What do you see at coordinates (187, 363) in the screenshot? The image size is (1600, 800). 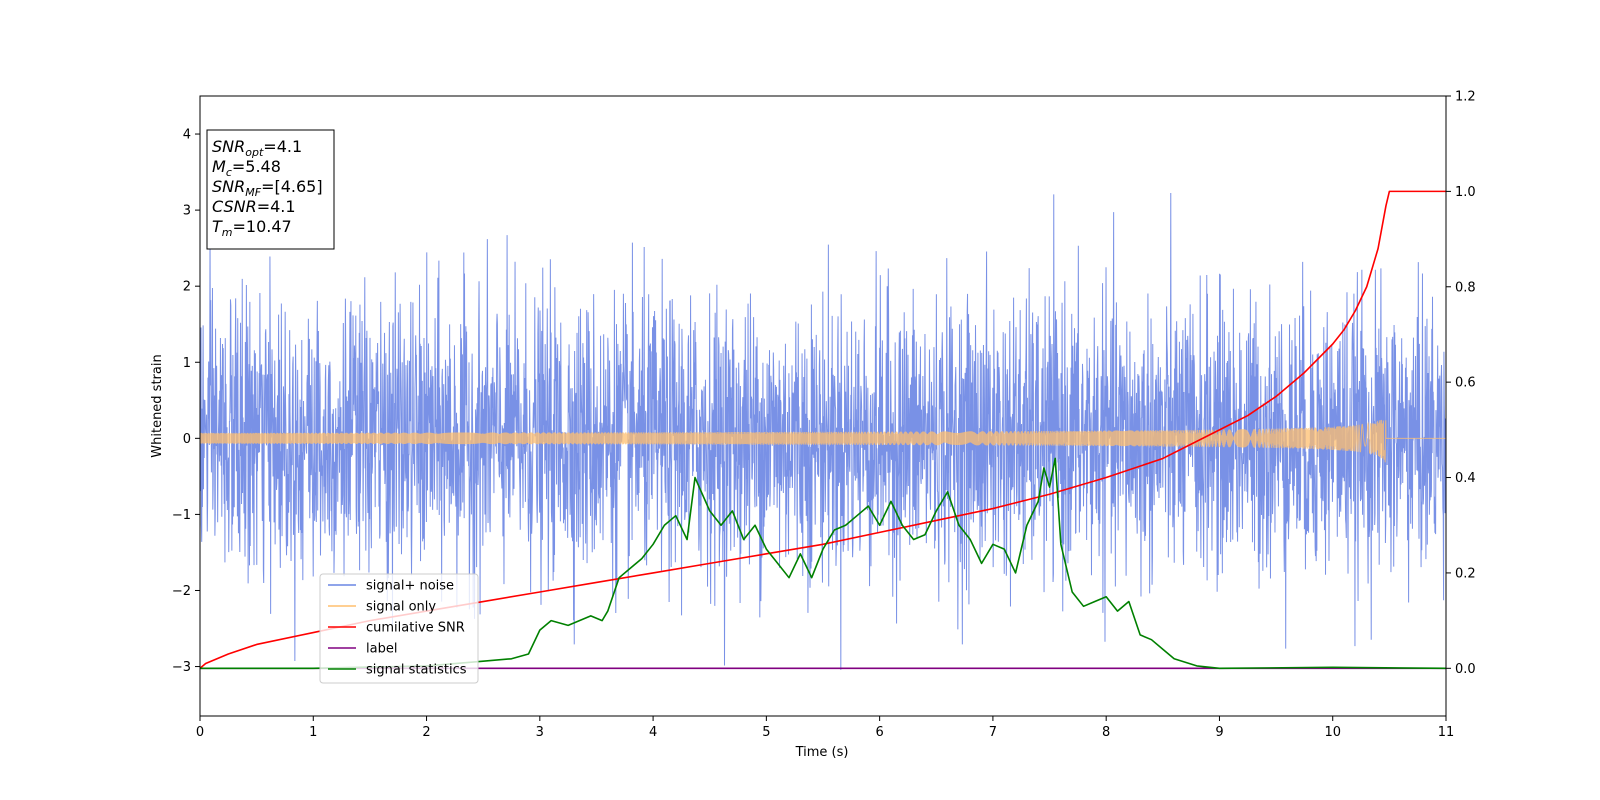 I see `y-left-tick-label: 1` at bounding box center [187, 363].